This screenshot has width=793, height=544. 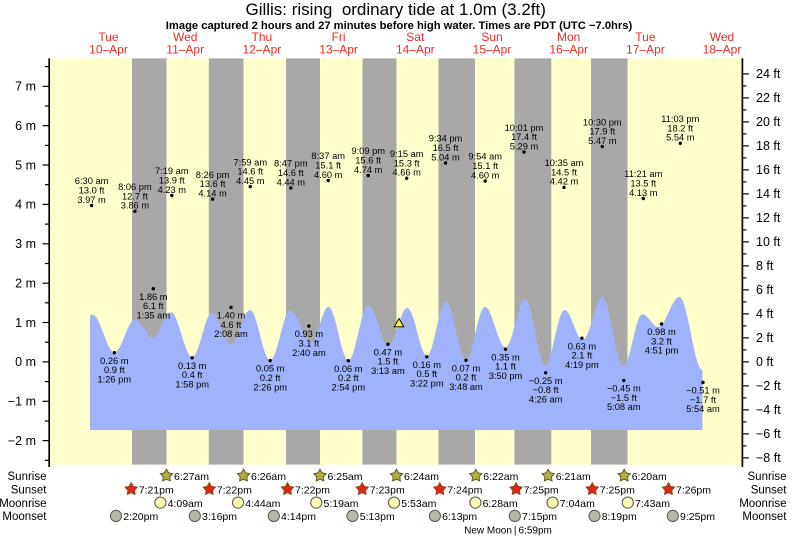 What do you see at coordinates (212, 193) in the screenshot?
I see `svg-text: 4.14 m` at bounding box center [212, 193].